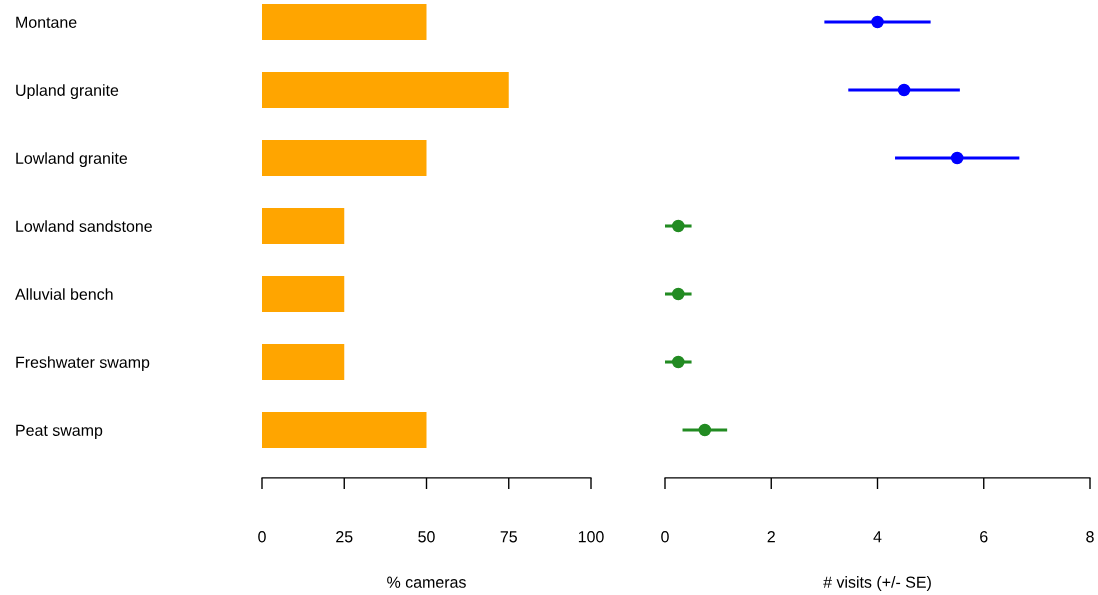 This screenshot has width=1098, height=595. What do you see at coordinates (877, 537) in the screenshot?
I see `x-tick-label: 4` at bounding box center [877, 537].